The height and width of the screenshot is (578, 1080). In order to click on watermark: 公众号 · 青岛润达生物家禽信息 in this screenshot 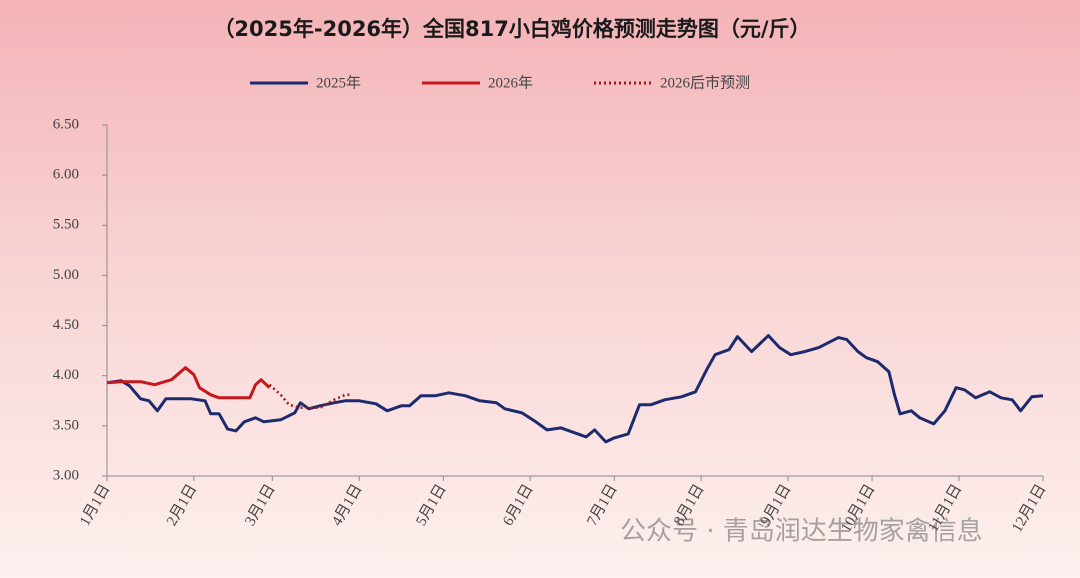, I will do `click(801, 532)`.